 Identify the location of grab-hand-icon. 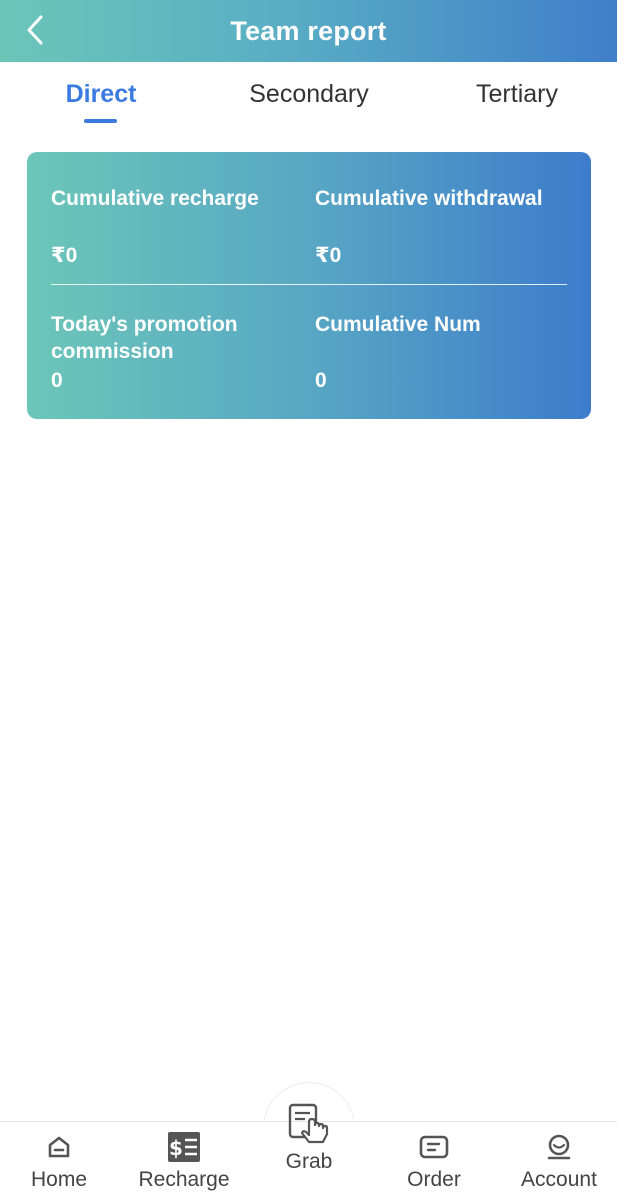
(308, 1123).